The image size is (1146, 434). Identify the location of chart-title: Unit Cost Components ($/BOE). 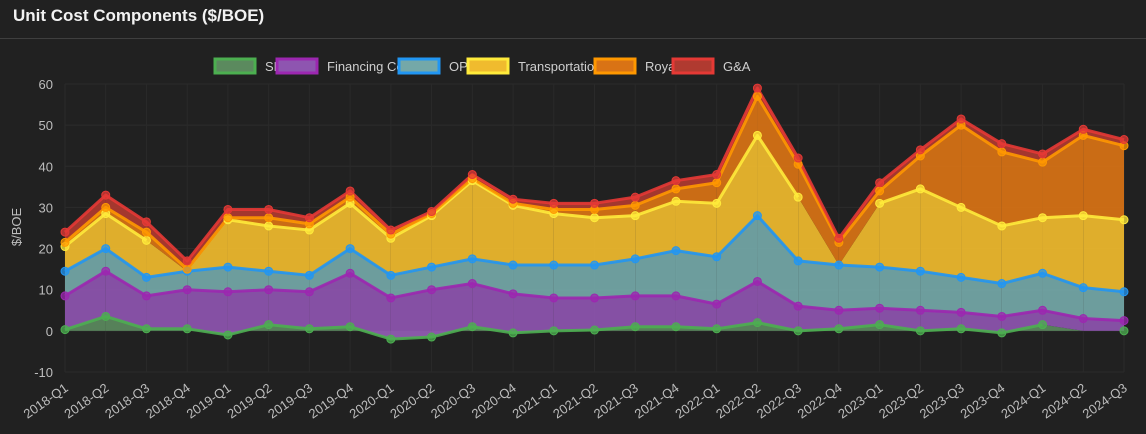
(139, 15).